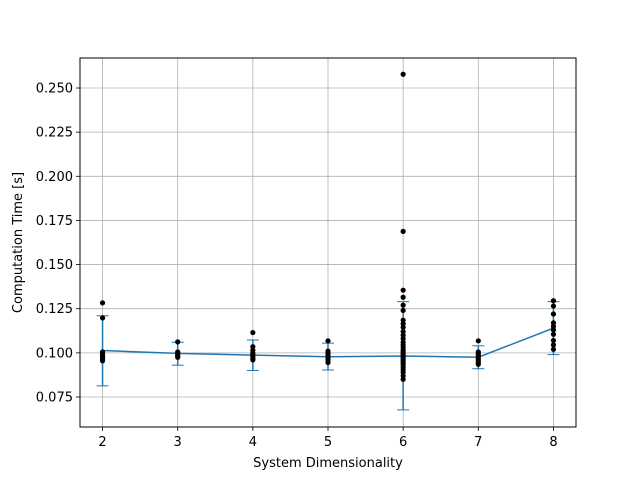 The height and width of the screenshot is (480, 640). Describe the element at coordinates (102, 442) in the screenshot. I see `x-tick-label: 2` at that location.